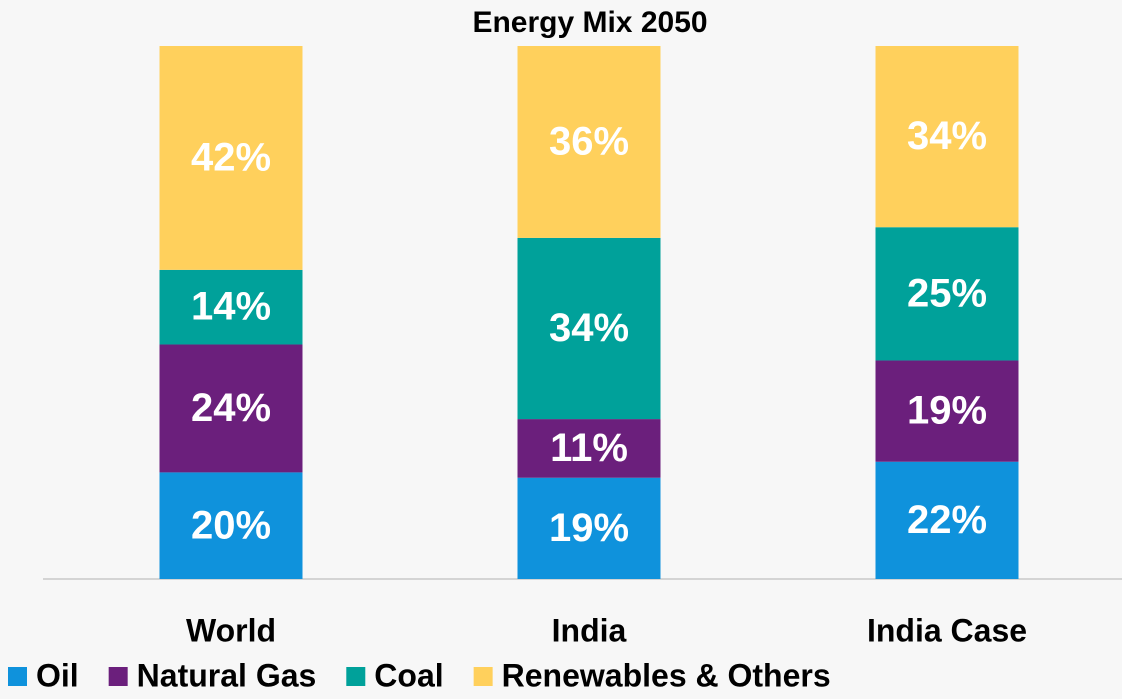 This screenshot has height=699, width=1122. I want to click on data-label: 24%, so click(231, 408).